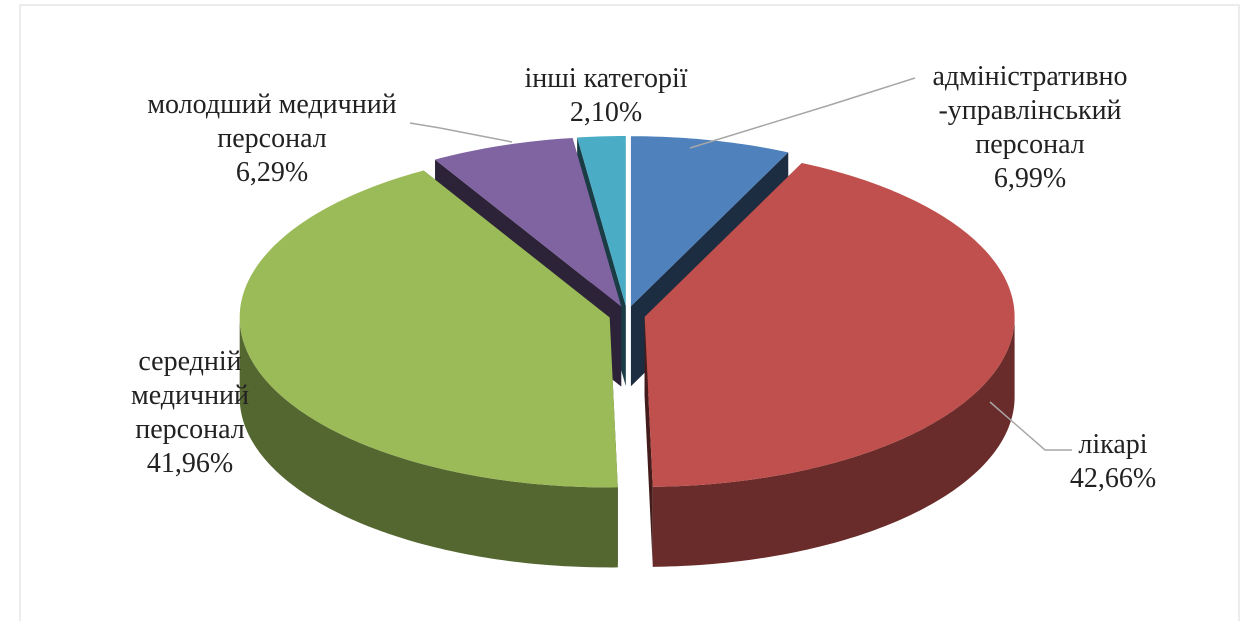 The image size is (1254, 621). What do you see at coordinates (190, 463) in the screenshot?
I see `value-label: 41,96%` at bounding box center [190, 463].